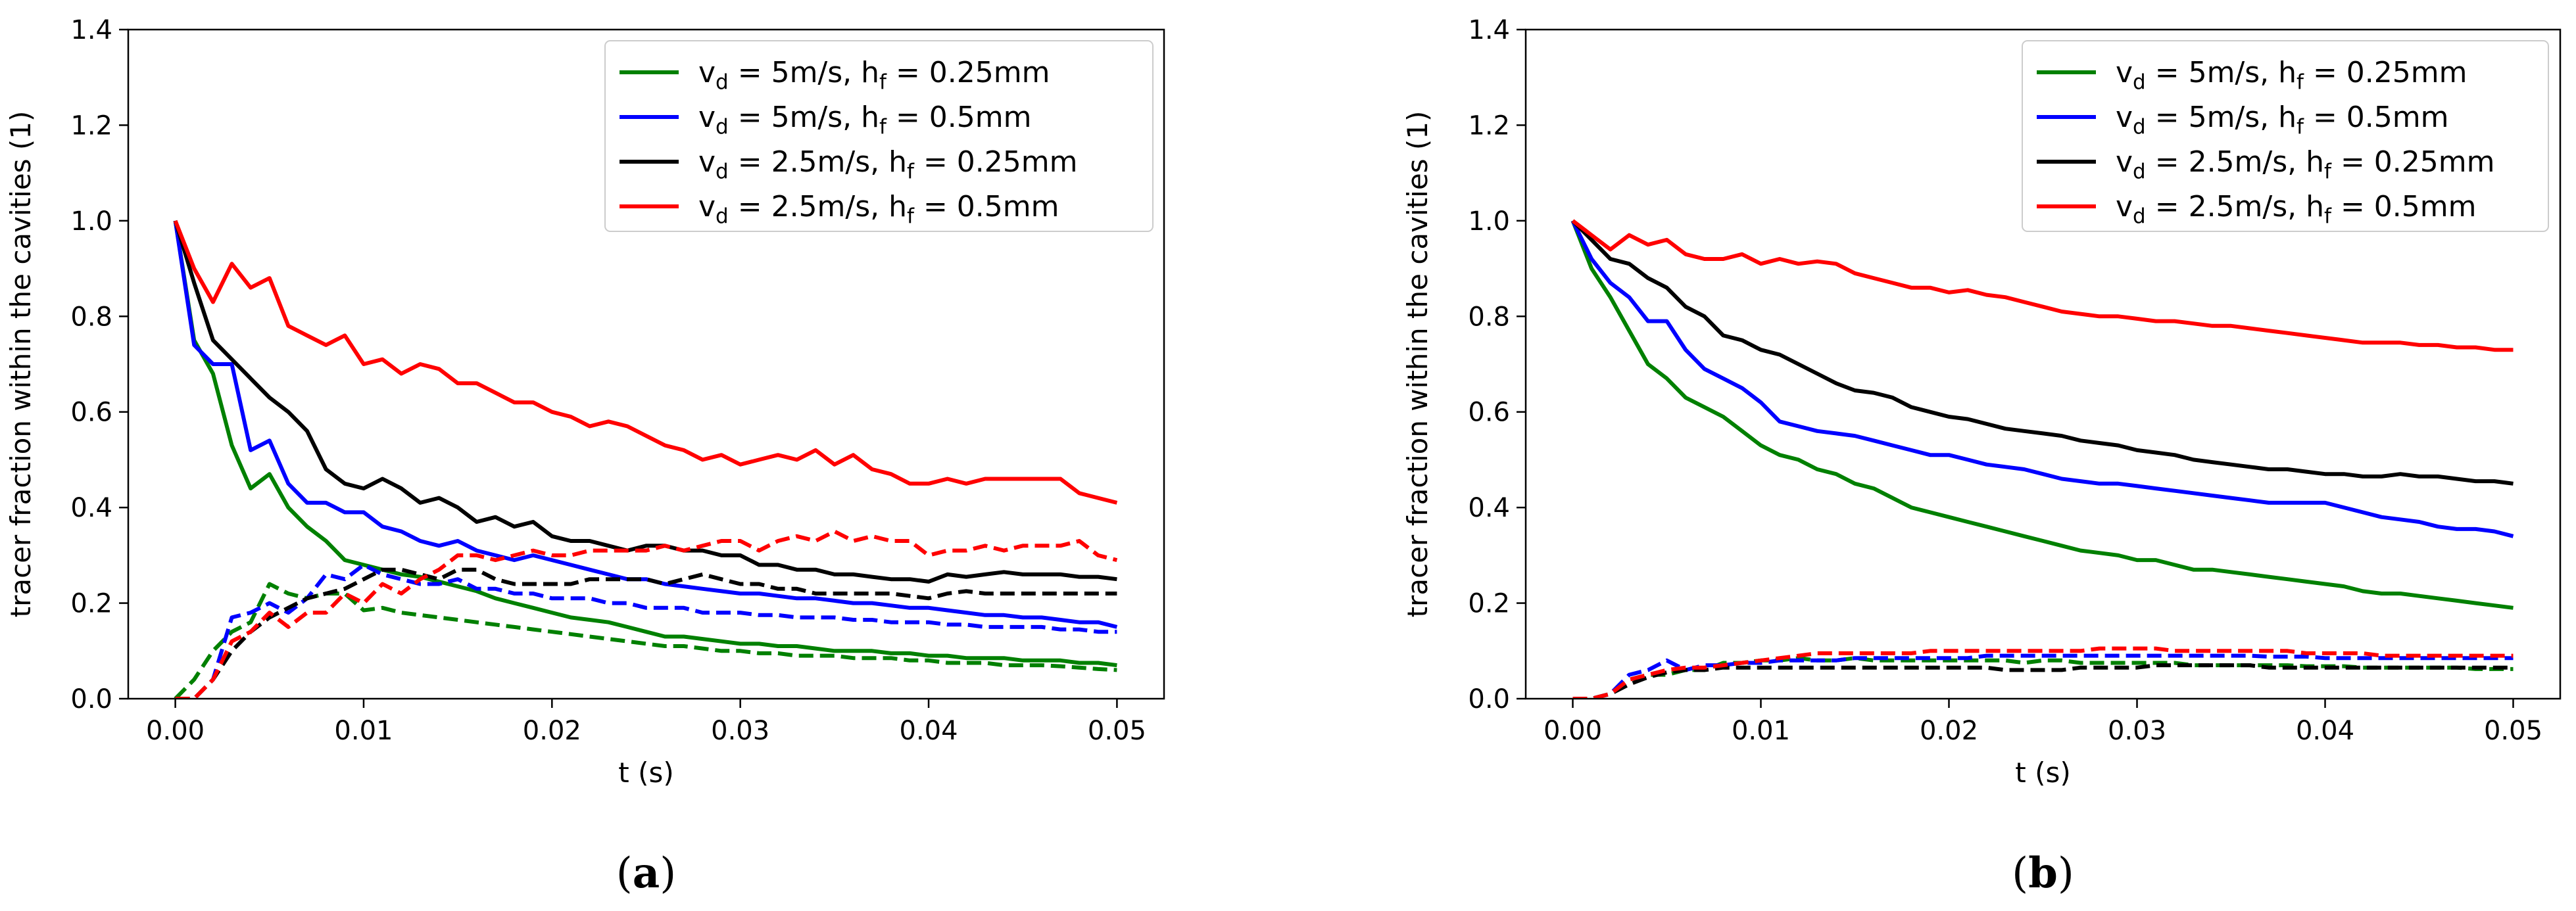 This screenshot has width=2576, height=911. I want to click on panel-label: (a), so click(646, 873).